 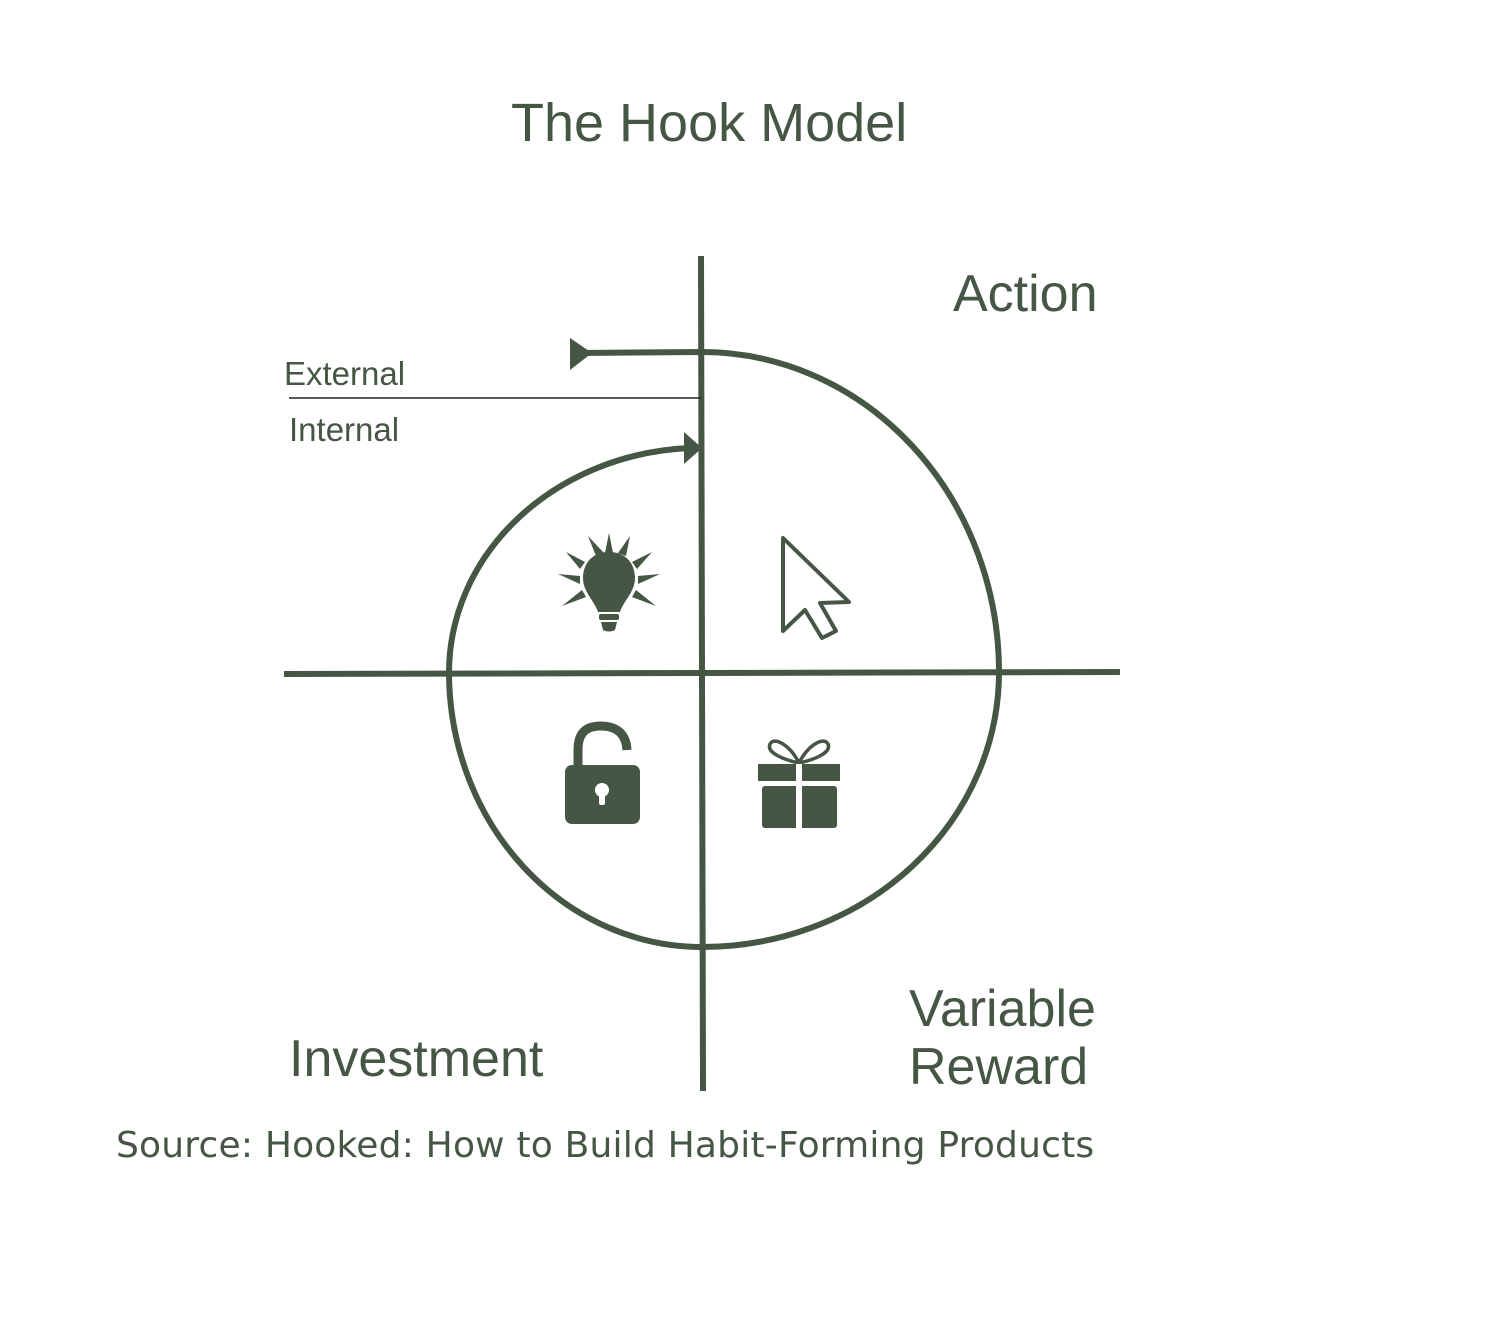 What do you see at coordinates (416, 1059) in the screenshot?
I see `phase-label-investment: Investment` at bounding box center [416, 1059].